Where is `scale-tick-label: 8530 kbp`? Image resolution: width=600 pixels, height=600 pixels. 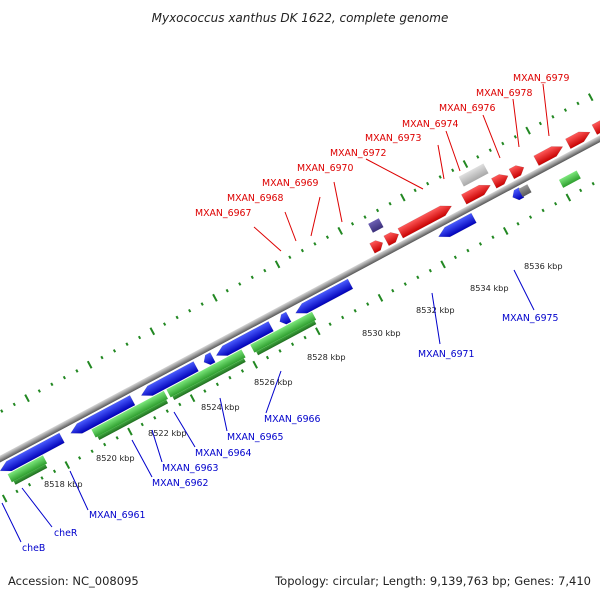
scale-tick-label: 8530 kbp is located at coordinates (381, 333).